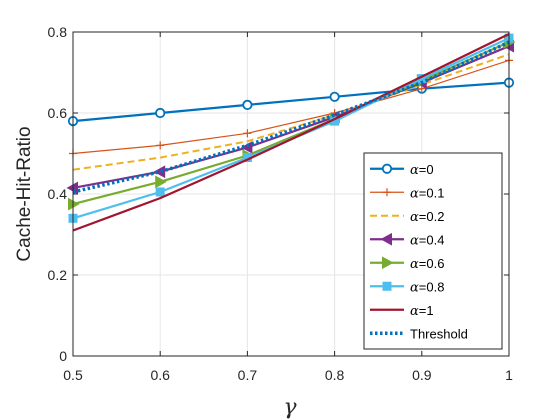 This screenshot has width=560, height=420. Describe the element at coordinates (73, 375) in the screenshot. I see `x-tick-label: 0.5` at that location.